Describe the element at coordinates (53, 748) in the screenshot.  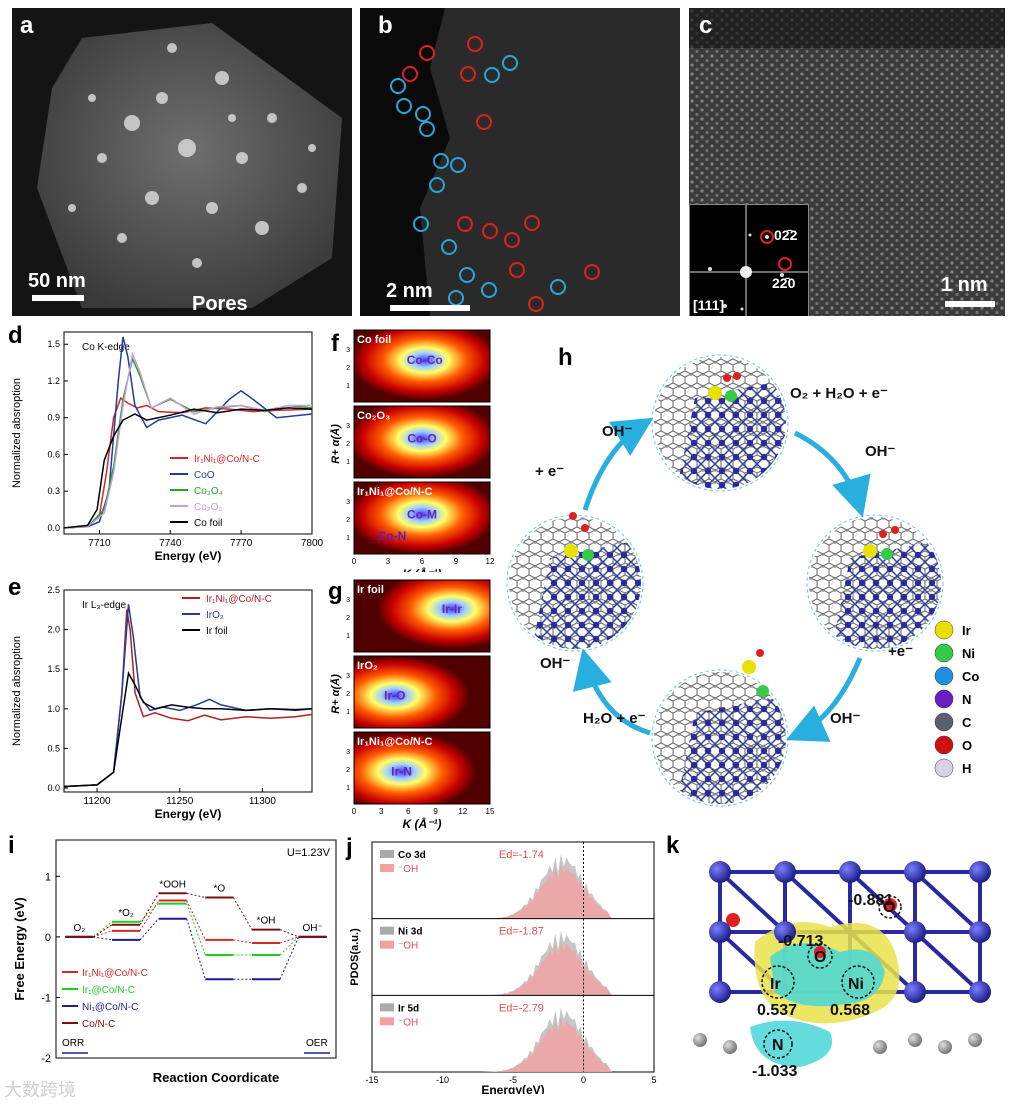
I see `y-tick-label: 0.5` at that location.